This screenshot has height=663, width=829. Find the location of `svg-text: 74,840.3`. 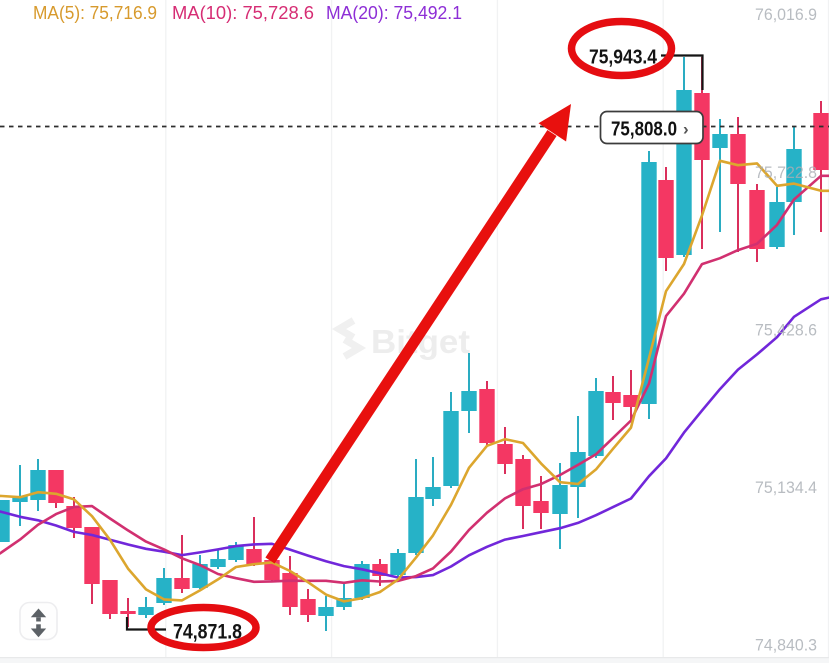

svg-text: 74,840.3 is located at coordinates (786, 645).